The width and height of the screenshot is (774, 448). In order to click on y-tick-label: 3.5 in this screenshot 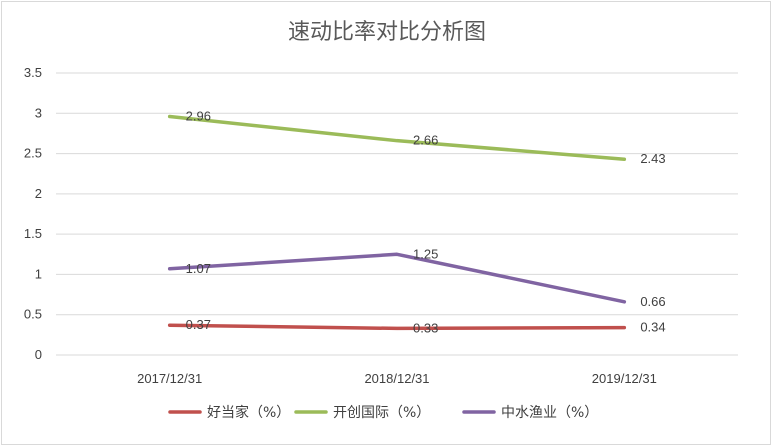, I will do `click(33, 72)`.